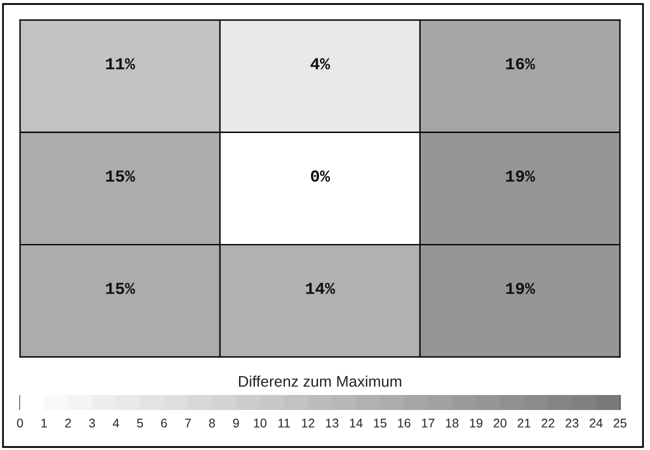 This screenshot has width=650, height=450. I want to click on color-bar-label: 4, so click(116, 423).